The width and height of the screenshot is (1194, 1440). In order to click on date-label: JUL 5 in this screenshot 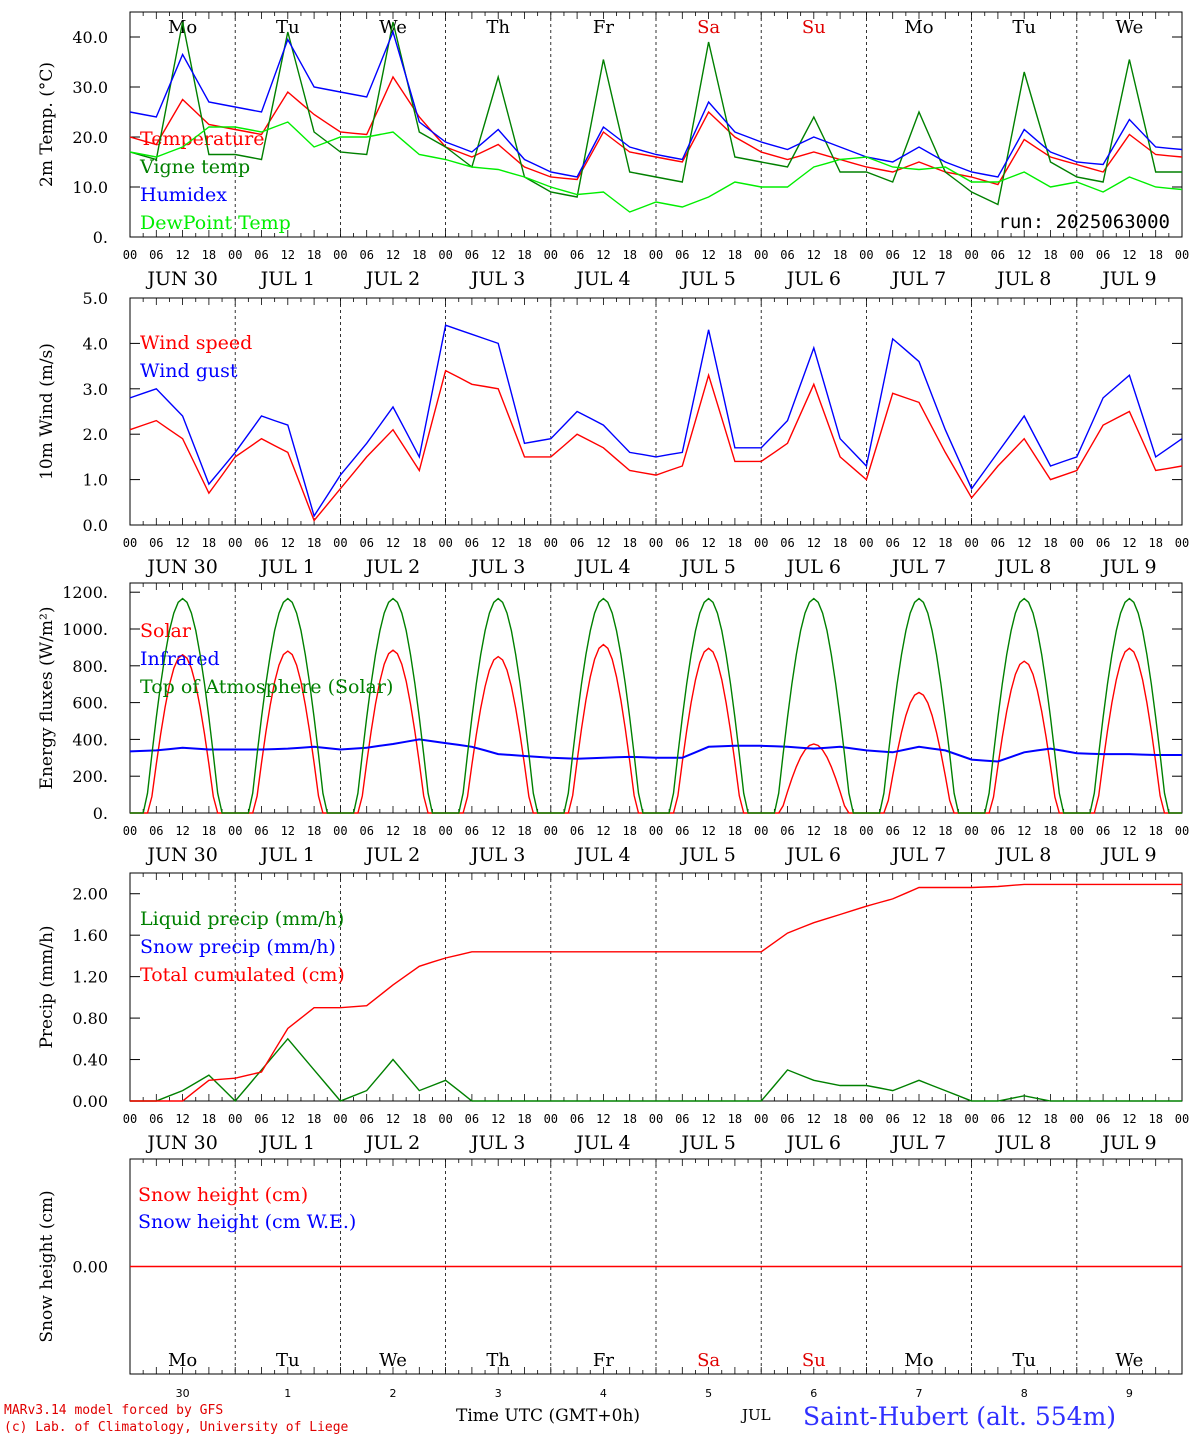, I will do `click(707, 567)`.